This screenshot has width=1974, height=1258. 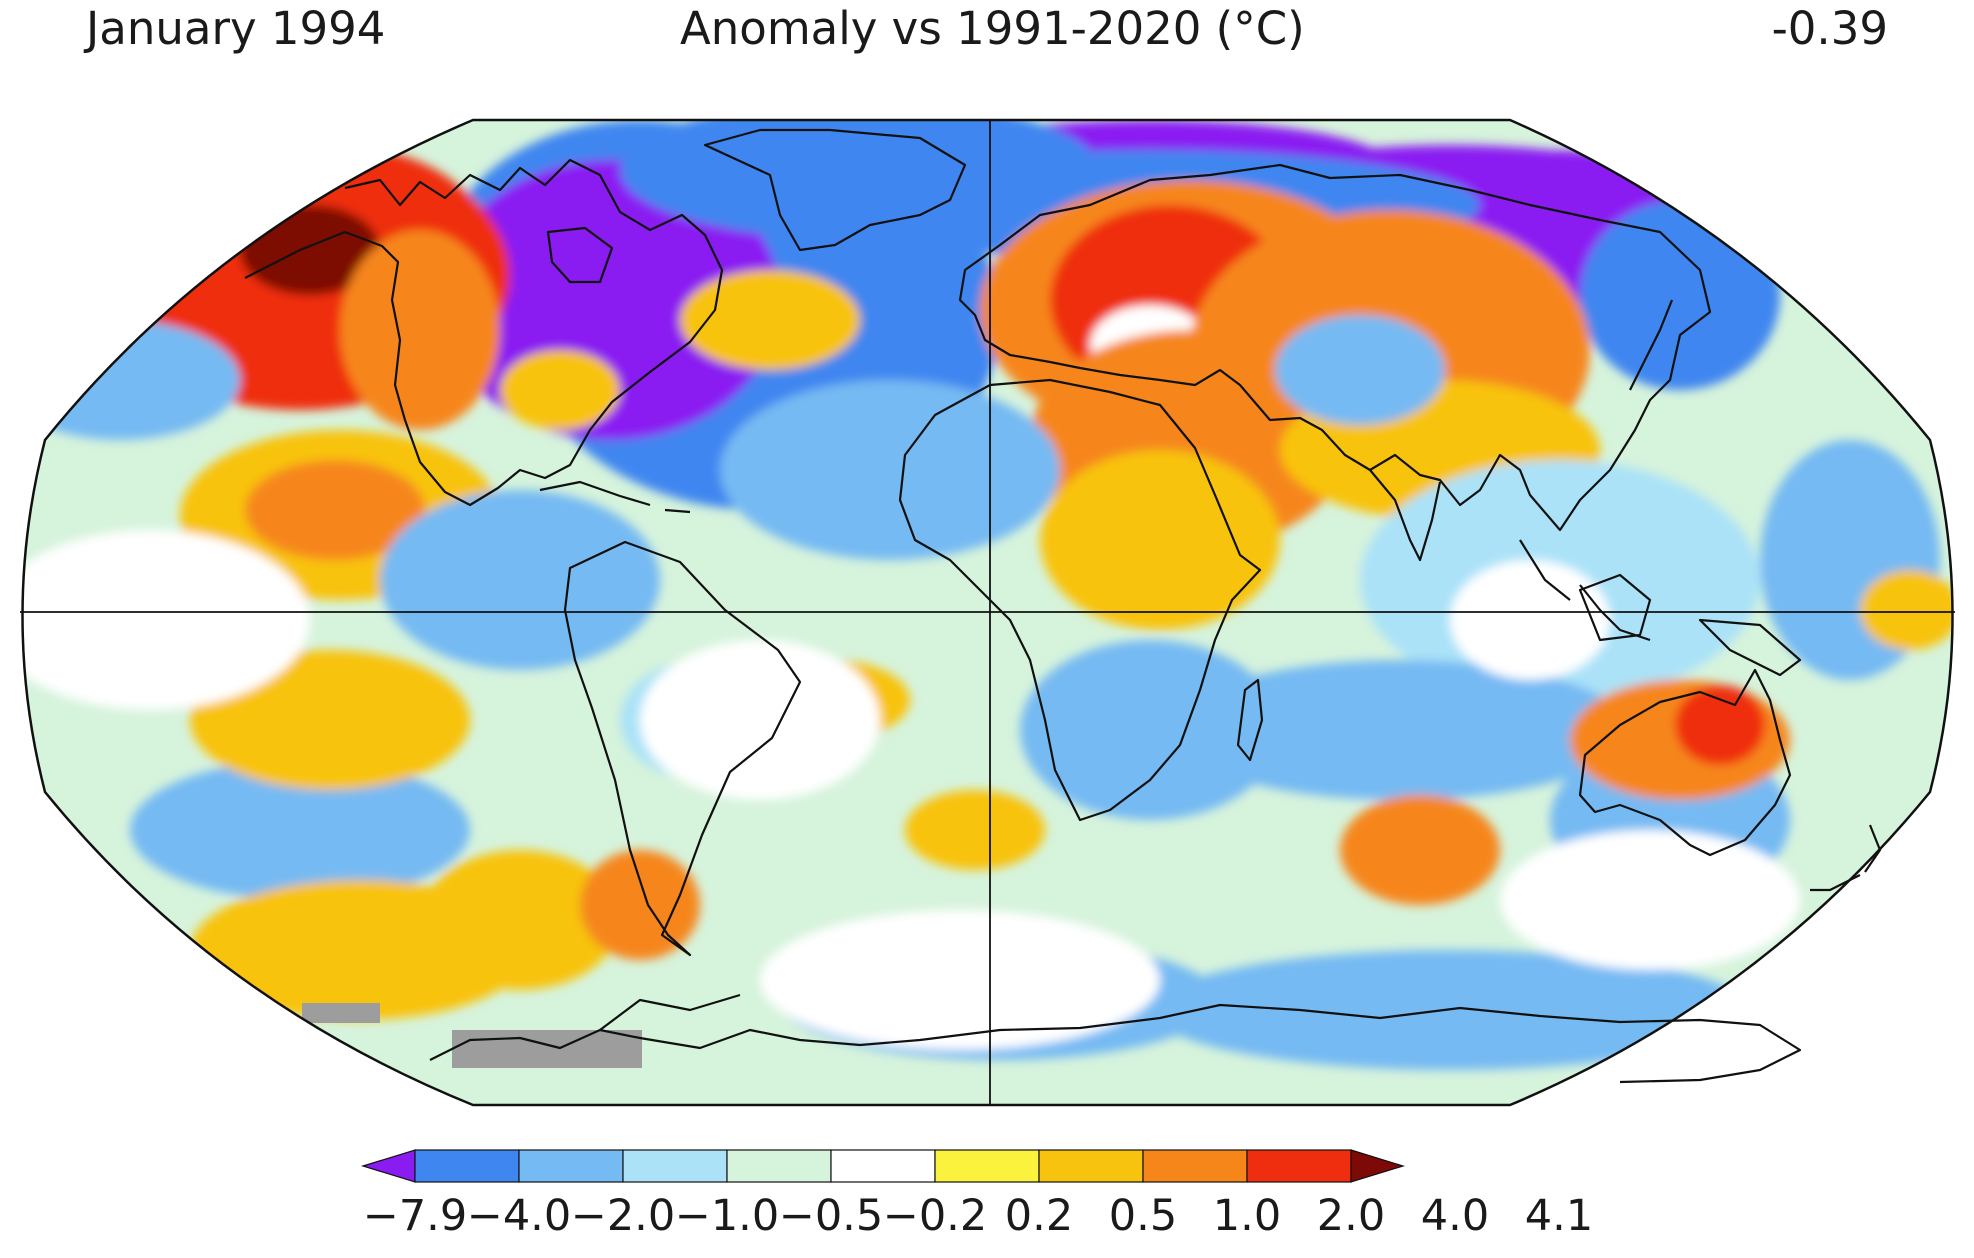 I want to click on coast-south-america, so click(x=682, y=748).